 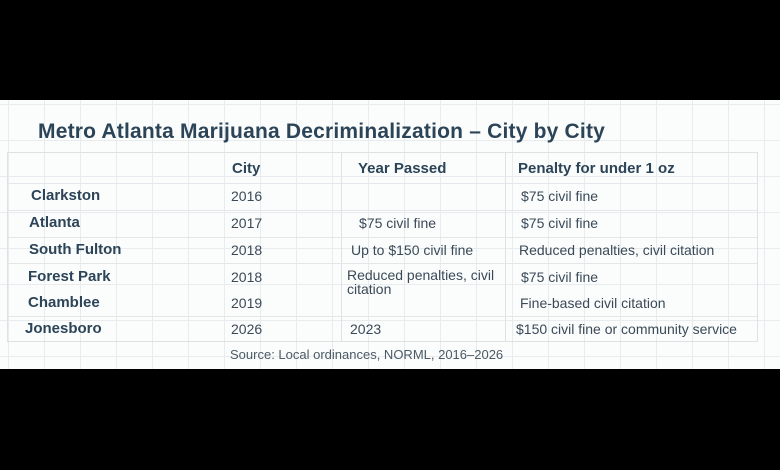 I want to click on row-year-passed: $75 civil fine, so click(x=398, y=223).